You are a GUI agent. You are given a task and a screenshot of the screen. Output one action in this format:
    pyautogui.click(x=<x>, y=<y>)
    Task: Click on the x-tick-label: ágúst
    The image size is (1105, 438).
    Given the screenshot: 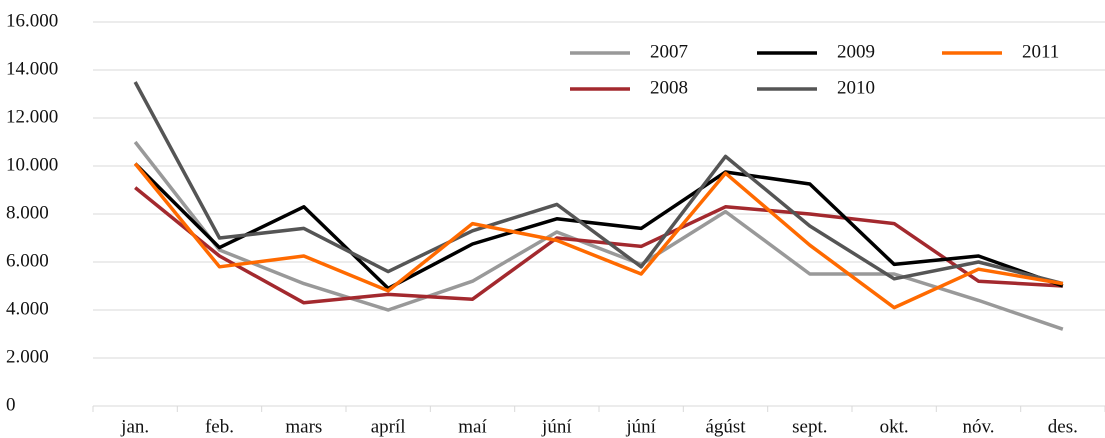 What is the action you would take?
    pyautogui.click(x=725, y=426)
    